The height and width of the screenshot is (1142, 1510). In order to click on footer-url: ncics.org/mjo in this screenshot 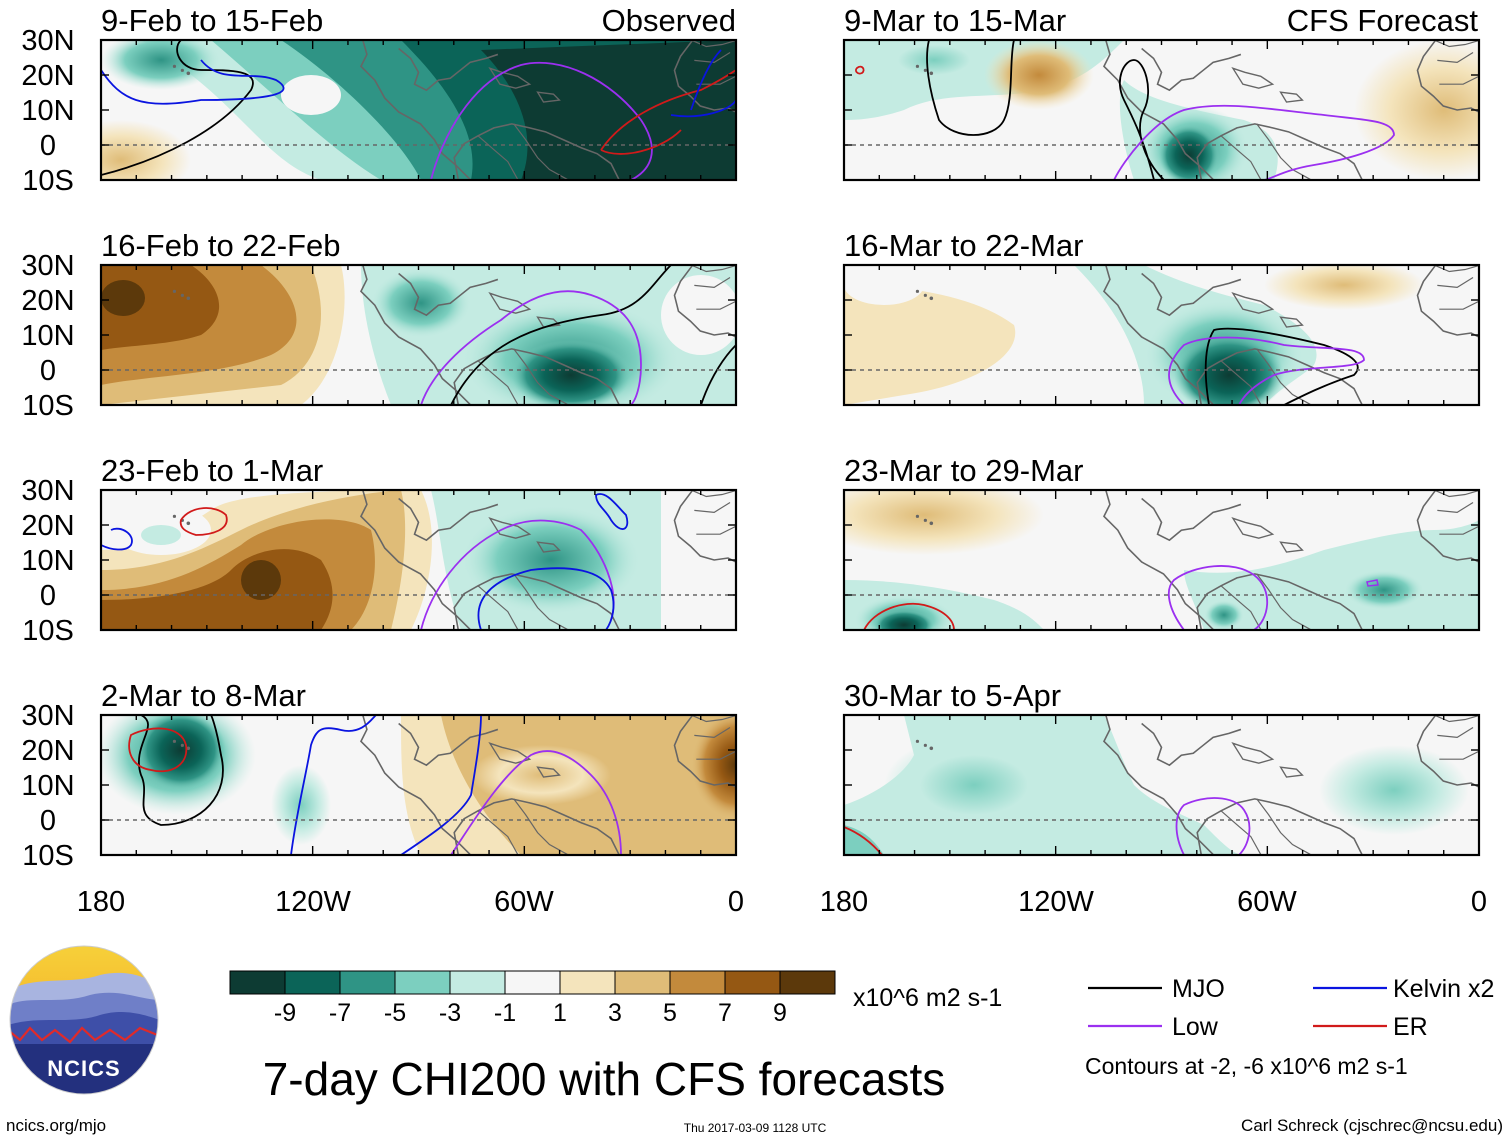, I will do `click(56, 1125)`.